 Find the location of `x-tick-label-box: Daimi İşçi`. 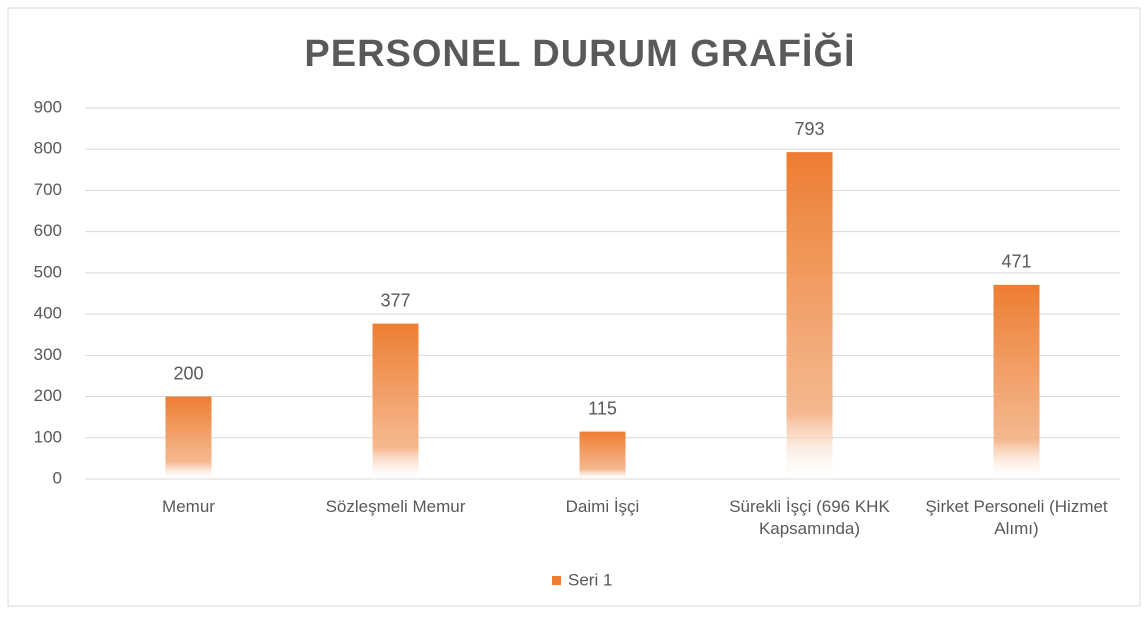

x-tick-label-box: Daimi İşçi is located at coordinates (602, 506).